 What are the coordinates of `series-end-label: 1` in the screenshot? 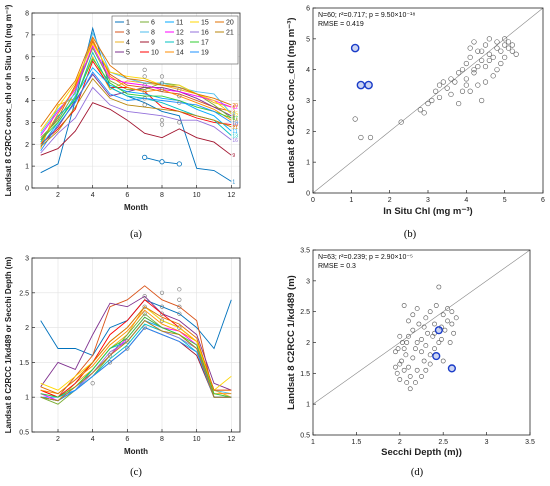 It's located at (233, 182).